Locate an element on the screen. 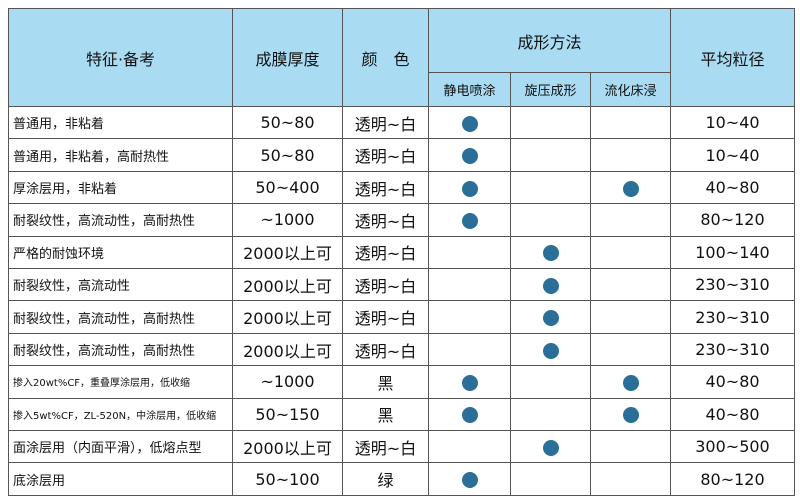 This screenshot has height=502, width=800. feature-cell: 厚涂层用，非粘着 is located at coordinates (120, 187).